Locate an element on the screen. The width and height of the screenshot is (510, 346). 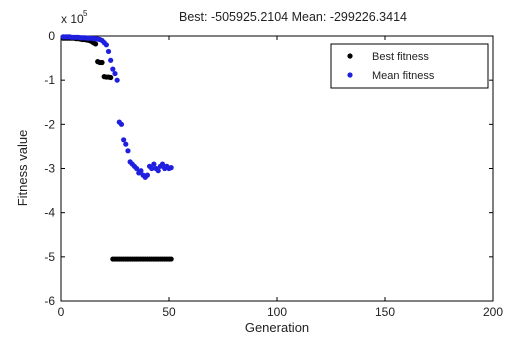
legend-label-best: Best fitness is located at coordinates (400, 57).